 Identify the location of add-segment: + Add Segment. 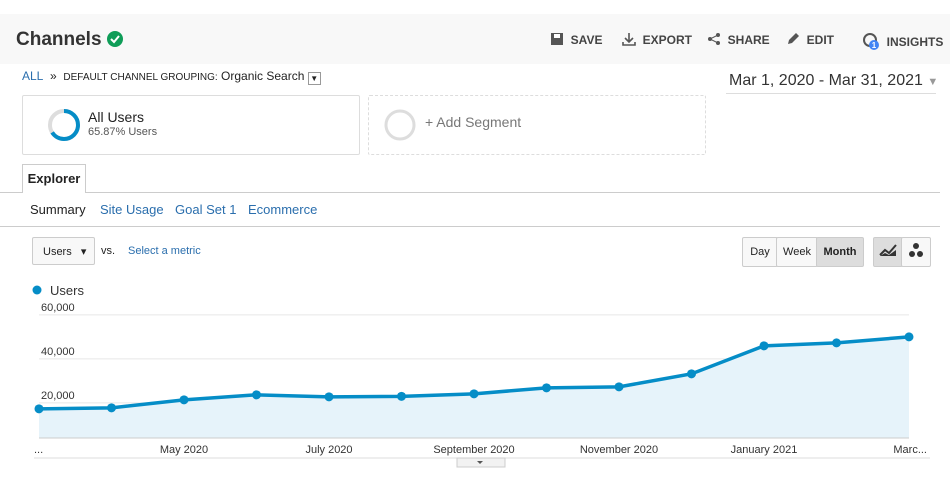
(537, 125).